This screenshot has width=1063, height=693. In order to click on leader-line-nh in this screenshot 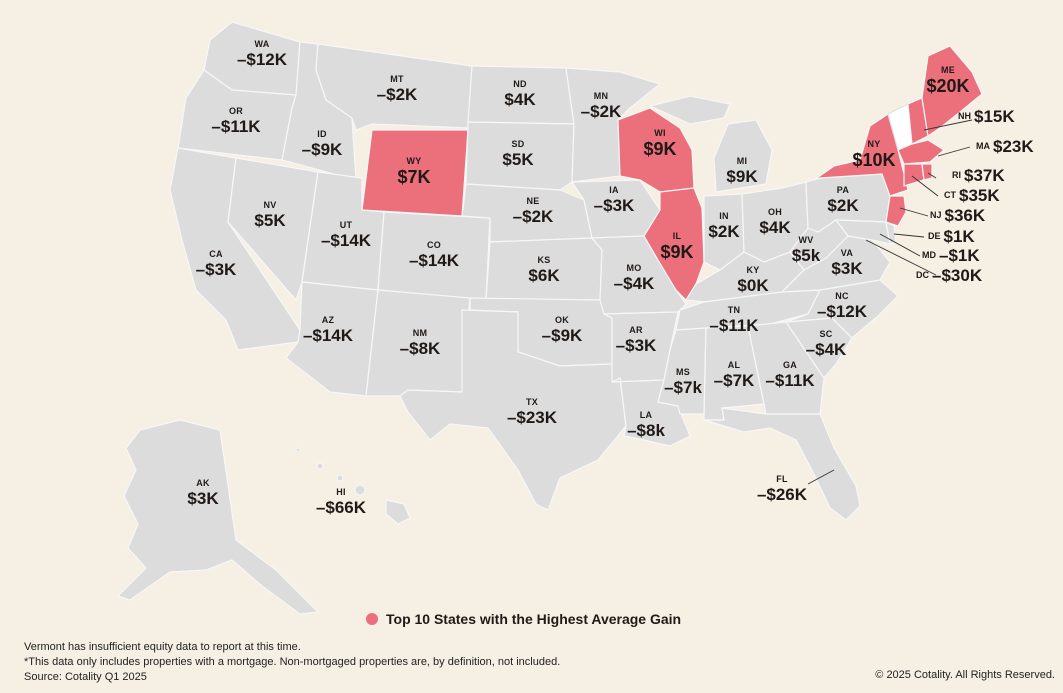, I will do `click(948, 125)`.